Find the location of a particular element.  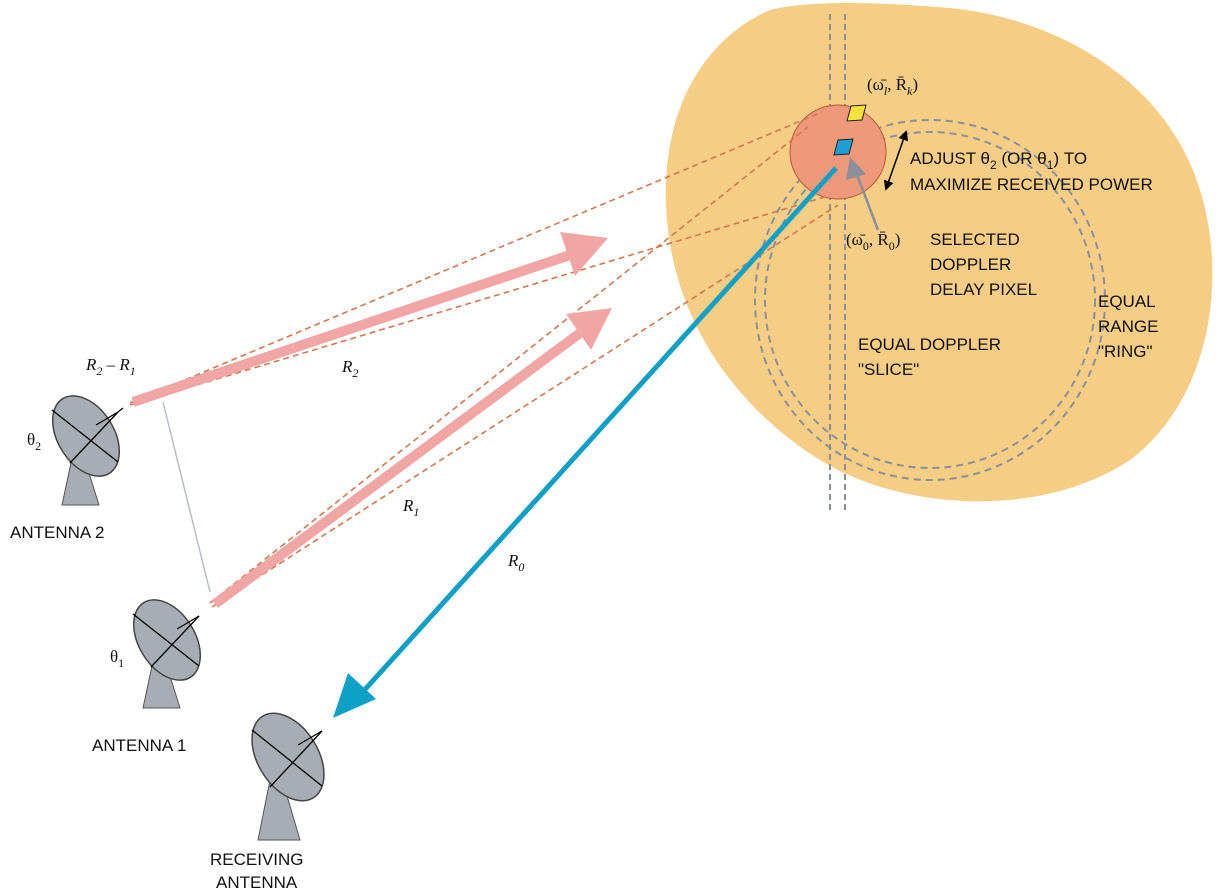

equal-doppler-slice-lines is located at coordinates (837, 262).